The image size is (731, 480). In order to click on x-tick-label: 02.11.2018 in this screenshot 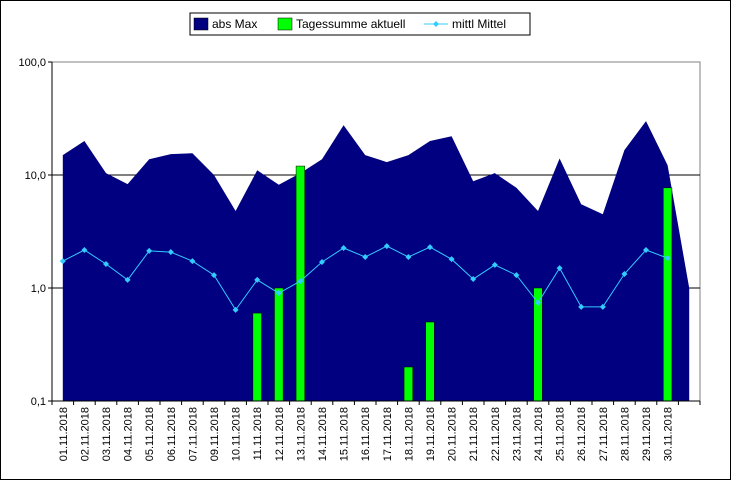, I will do `click(85, 434)`.